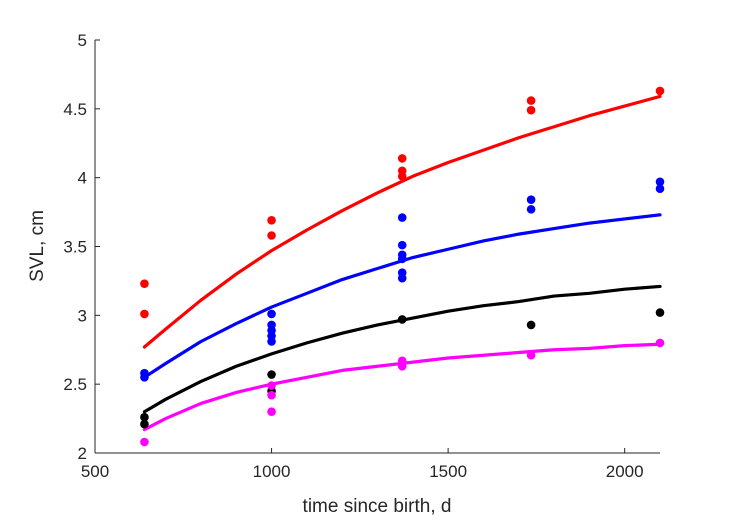 The image size is (729, 521). I want to click on x-ticks: 500 1000 1500 2000, so click(362, 464).